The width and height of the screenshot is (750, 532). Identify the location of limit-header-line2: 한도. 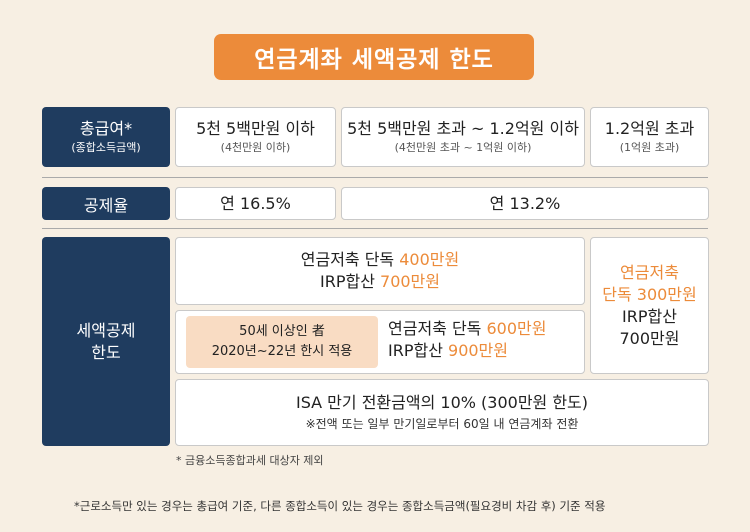
(106, 352).